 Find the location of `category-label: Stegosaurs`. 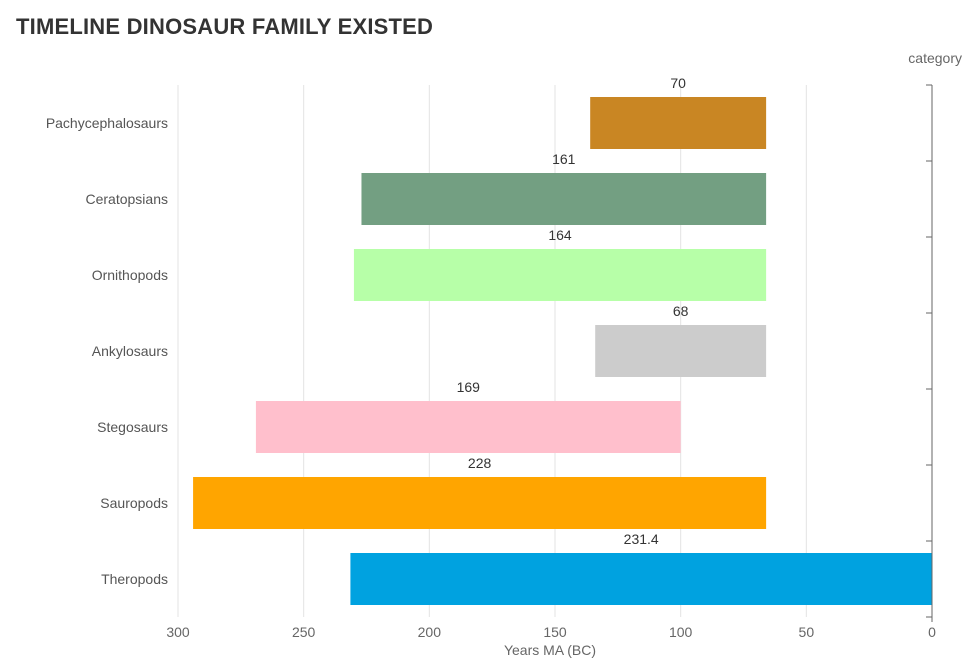

category-label: Stegosaurs is located at coordinates (132, 427).